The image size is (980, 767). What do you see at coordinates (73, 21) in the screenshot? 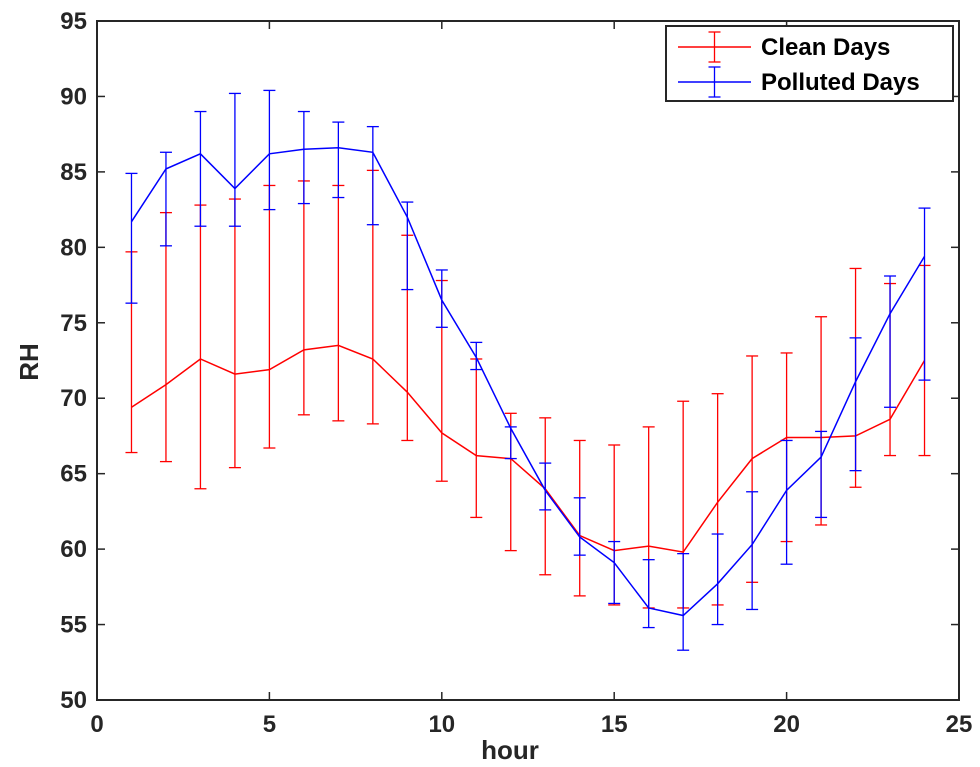
I see `y-tick-label: 95` at bounding box center [73, 21].